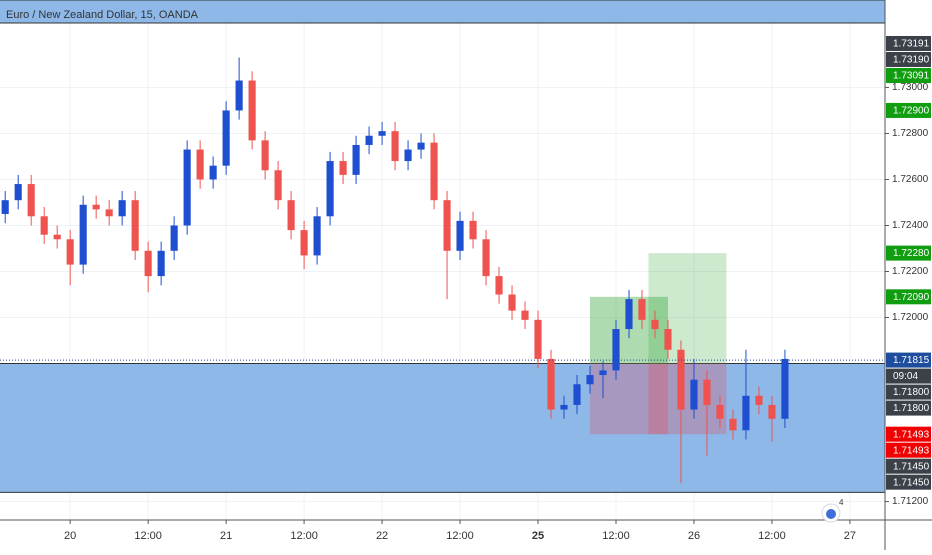 The image size is (932, 555). I want to click on x-tick-label: 22, so click(382, 536).